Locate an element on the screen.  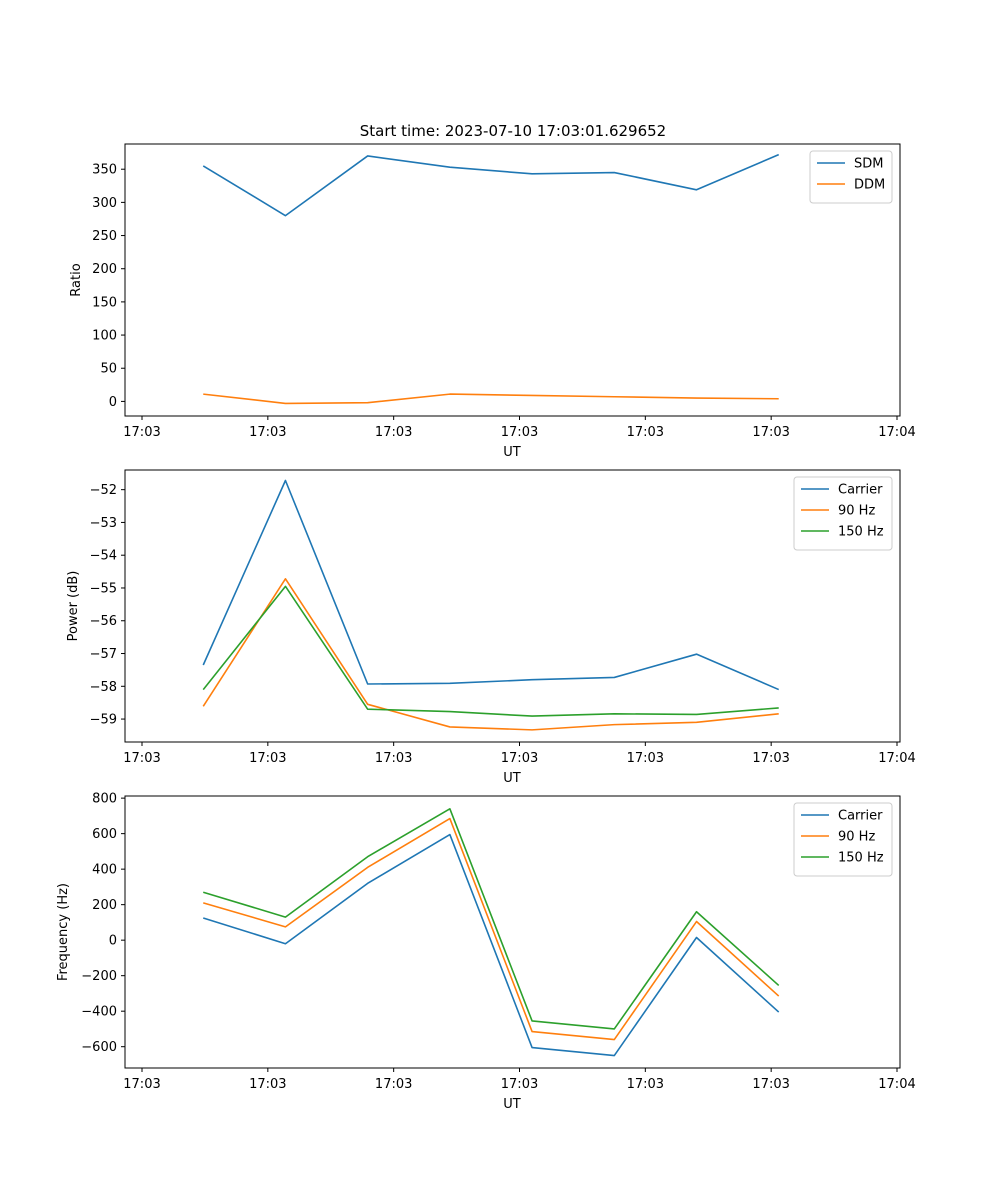
power-legend-label: 90 Hz is located at coordinates (856, 511).